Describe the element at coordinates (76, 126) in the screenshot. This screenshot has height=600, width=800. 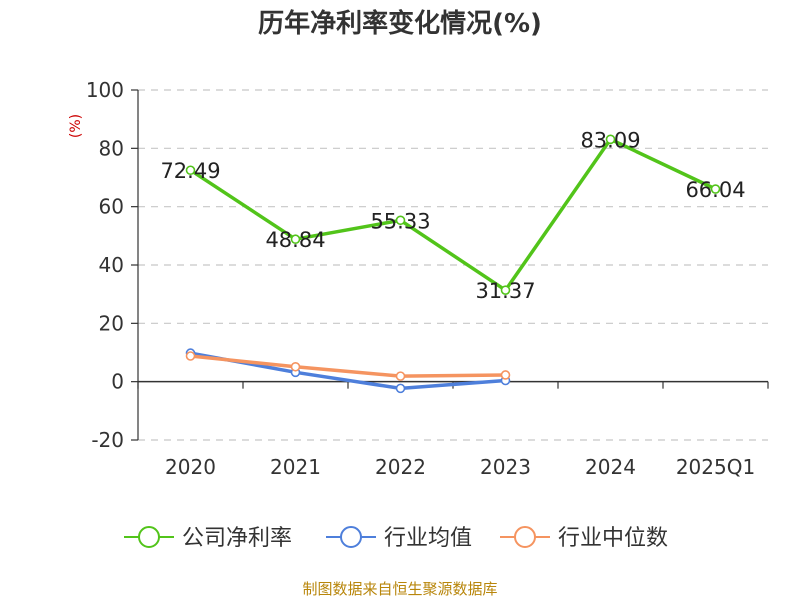
I see `y-axis-label: (%)` at that location.